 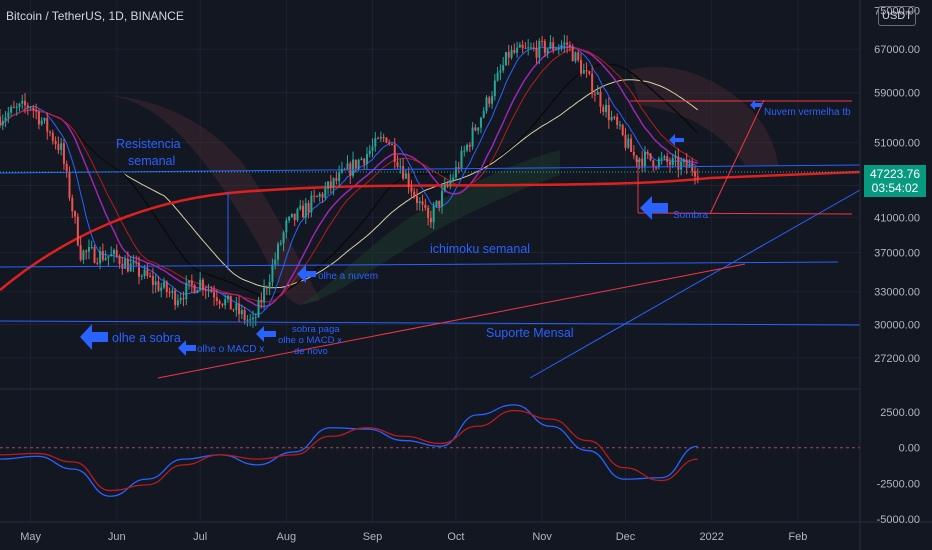 What do you see at coordinates (349, 450) in the screenshot?
I see `signal-line` at bounding box center [349, 450].